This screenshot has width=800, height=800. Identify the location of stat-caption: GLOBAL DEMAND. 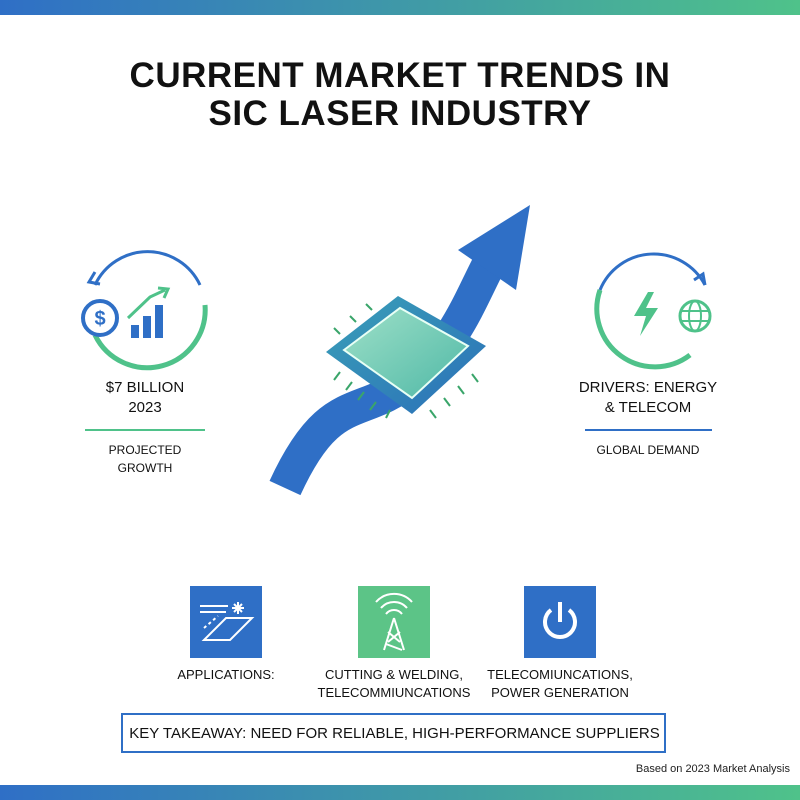
(648, 450).